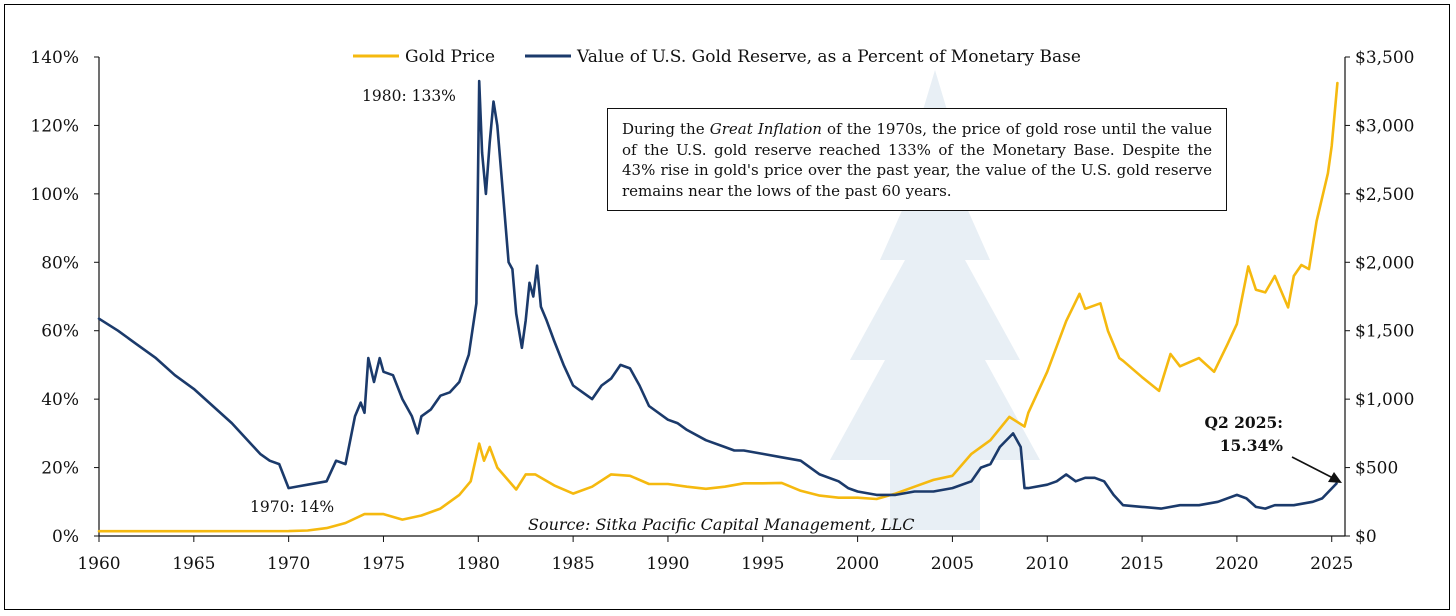 This screenshot has width=1456, height=616. Describe the element at coordinates (54, 126) in the screenshot. I see `left-tick-label: 120%` at that location.